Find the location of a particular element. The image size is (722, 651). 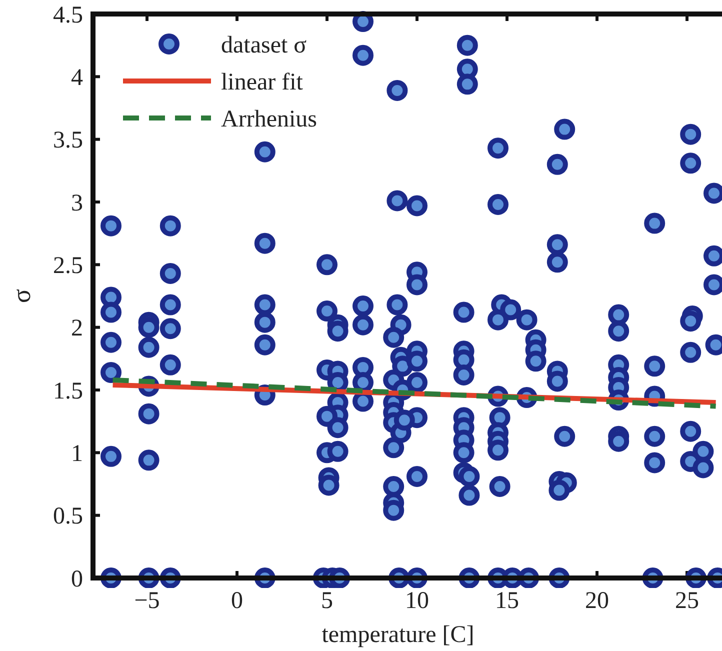

y-tick-label: 1.5 is located at coordinates (68, 391).